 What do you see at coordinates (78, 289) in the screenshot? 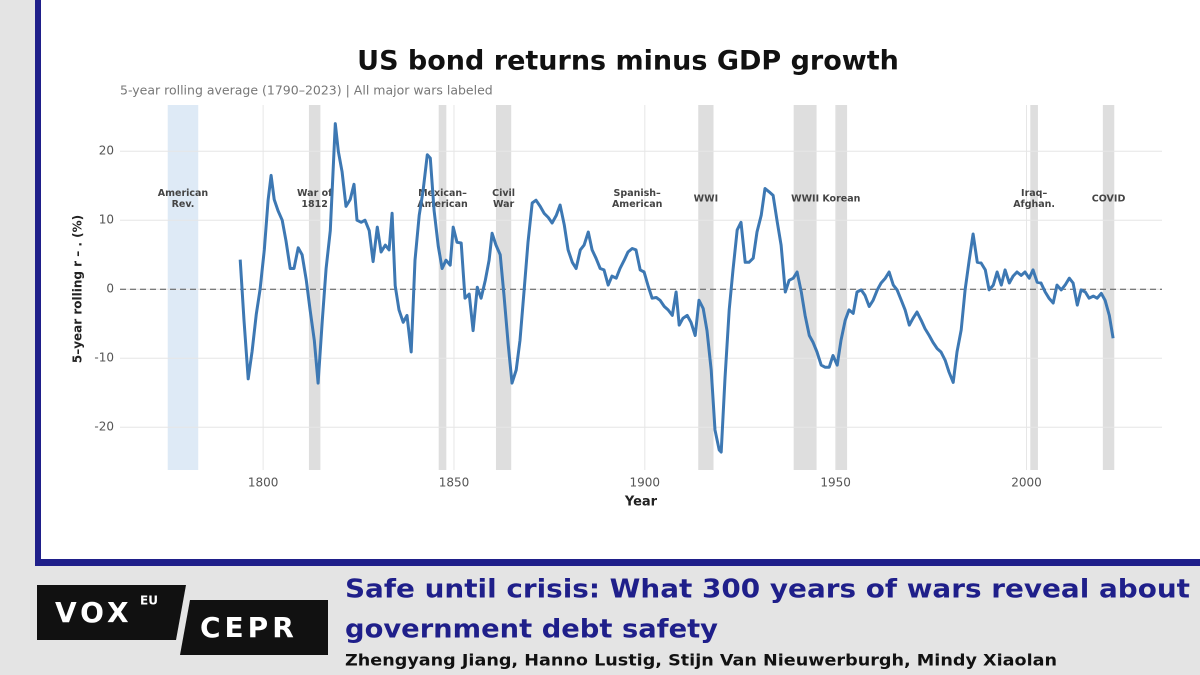
I see `y-axis-title: 5–year rolling r – . (%)` at bounding box center [78, 289].